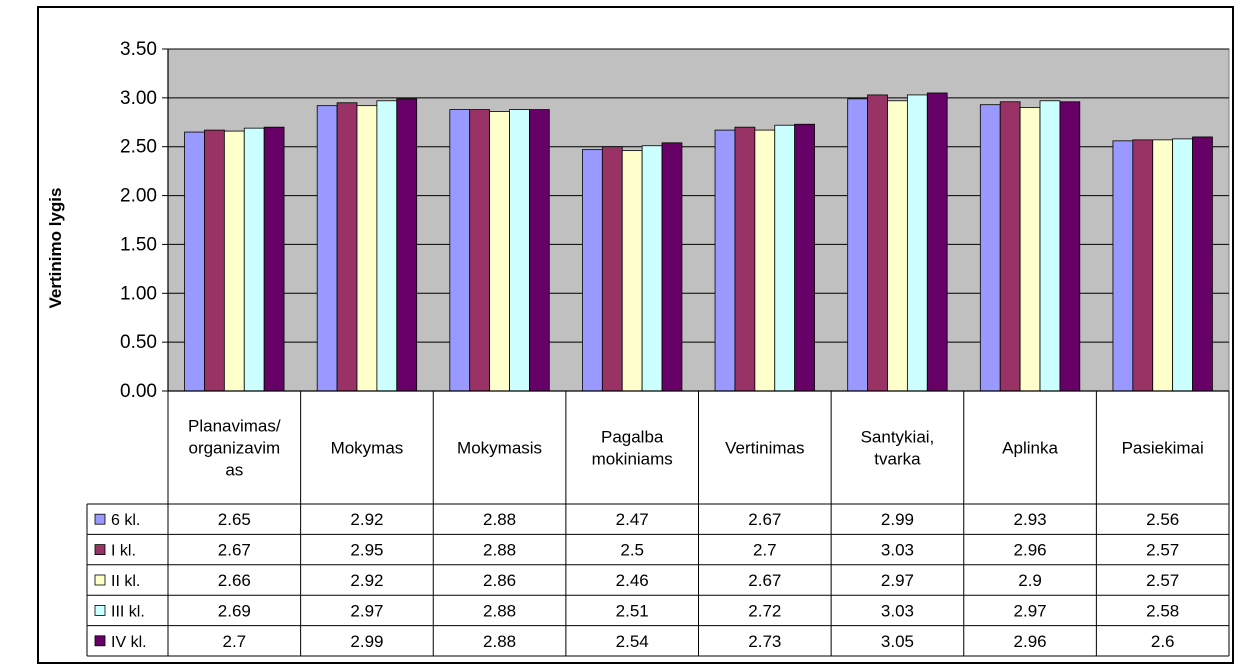 This screenshot has height=671, width=1240. I want to click on category-label: Mokymasis, so click(499, 448).